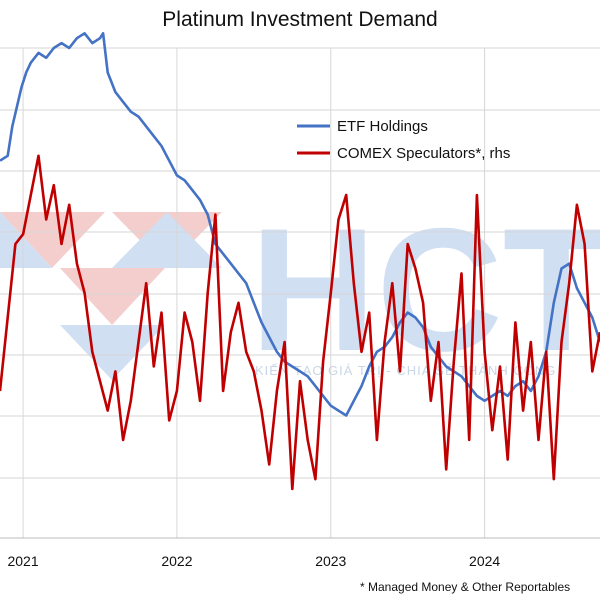 The width and height of the screenshot is (600, 600). Describe the element at coordinates (382, 126) in the screenshot. I see `legend-label-etf: ETF Holdings` at that location.